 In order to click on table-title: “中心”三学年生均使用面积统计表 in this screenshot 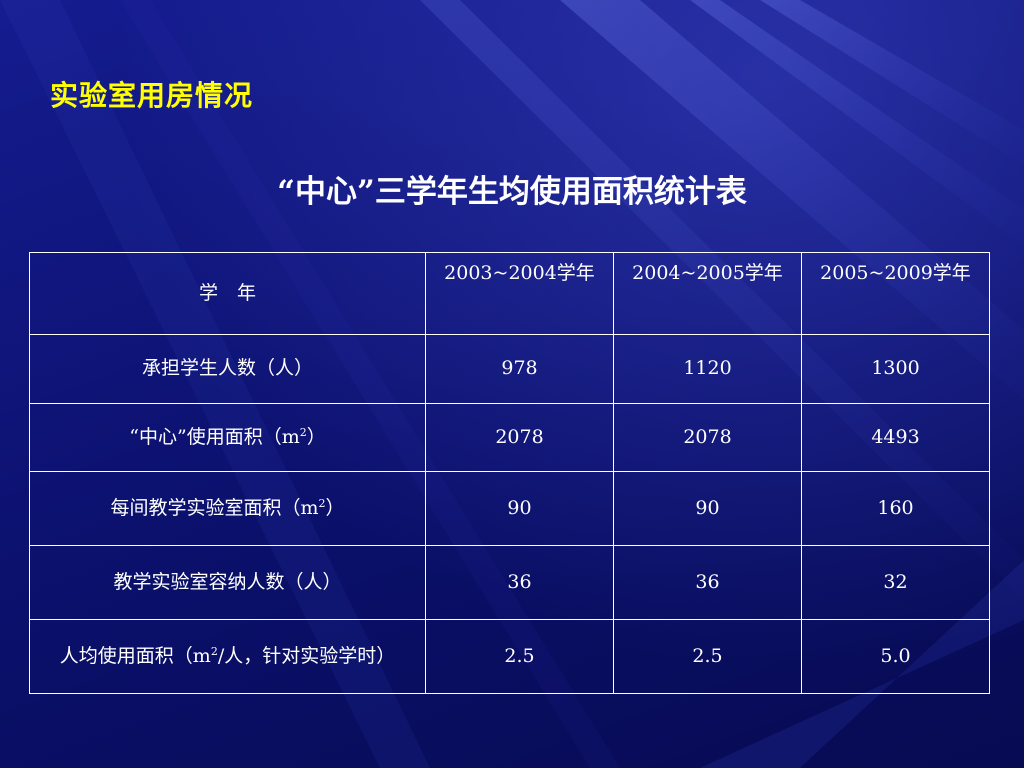, I will do `click(512, 192)`.